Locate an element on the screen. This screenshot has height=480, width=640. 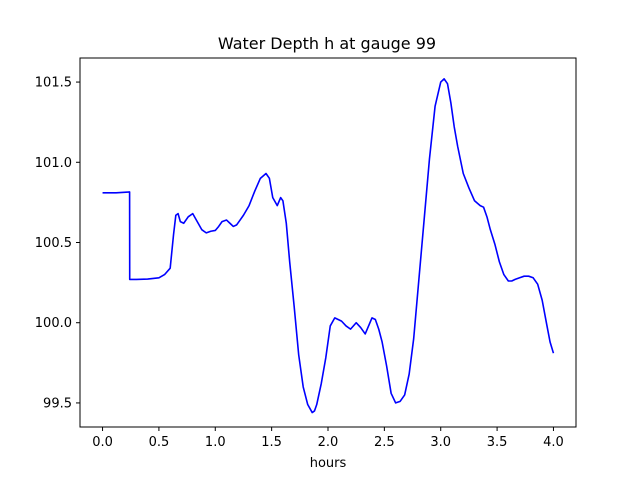
y-tick-label: 100.0 is located at coordinates (53, 323).